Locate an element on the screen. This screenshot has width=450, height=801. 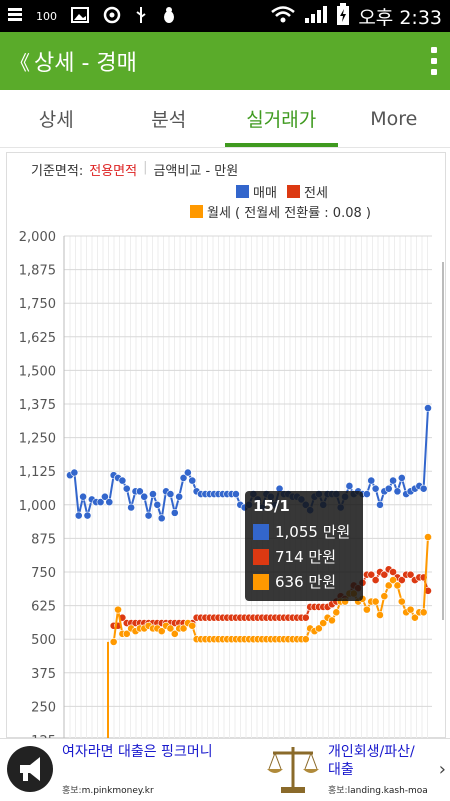
y-tick-label: 1,500 is located at coordinates (37, 371).